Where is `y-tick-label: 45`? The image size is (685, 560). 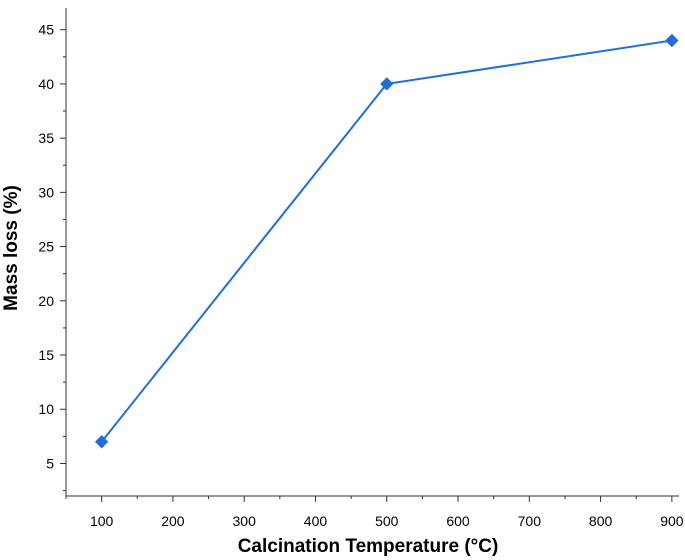
y-tick-label: 45 is located at coordinates (46, 30).